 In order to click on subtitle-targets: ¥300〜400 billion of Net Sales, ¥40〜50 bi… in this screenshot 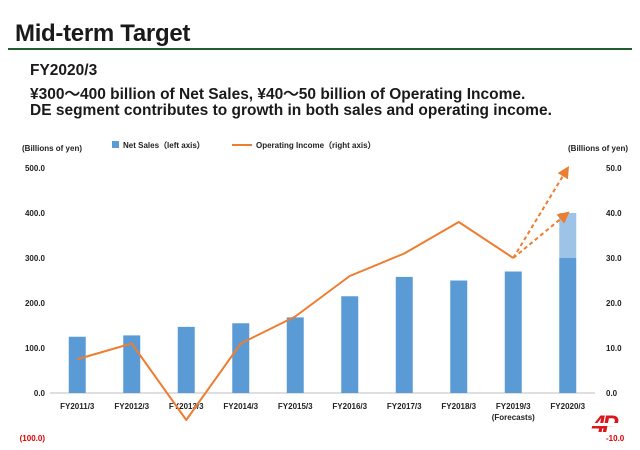, I will do `click(278, 94)`.